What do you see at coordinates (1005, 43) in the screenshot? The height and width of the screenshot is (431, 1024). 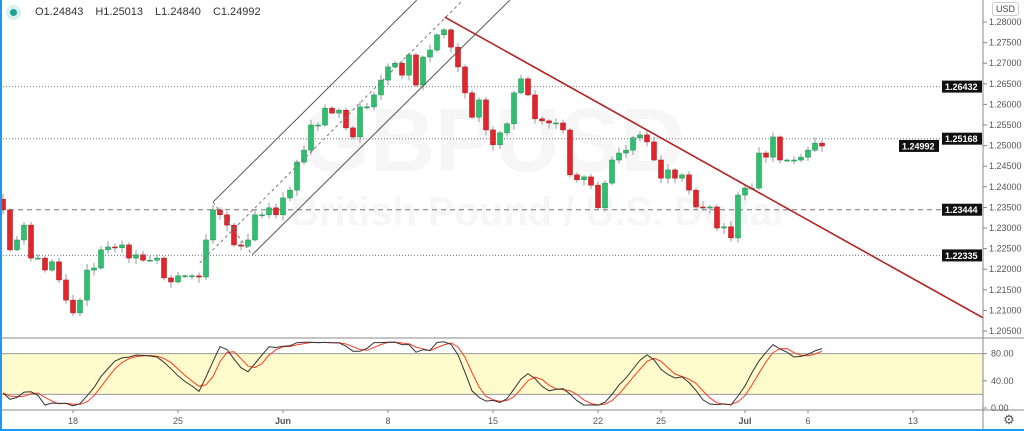 I see `price-tick-label: 1.27500` at bounding box center [1005, 43].